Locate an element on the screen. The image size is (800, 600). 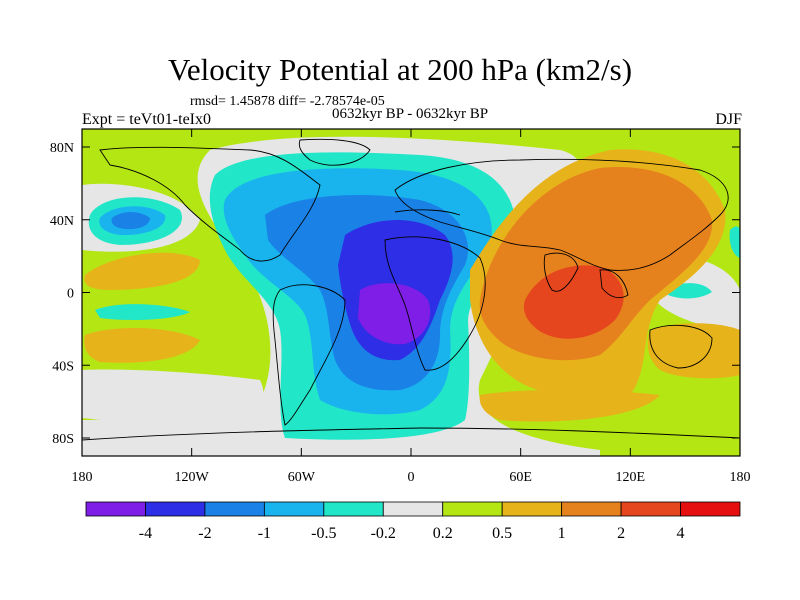
lat-tick-label: 40S is located at coordinates (63, 366).